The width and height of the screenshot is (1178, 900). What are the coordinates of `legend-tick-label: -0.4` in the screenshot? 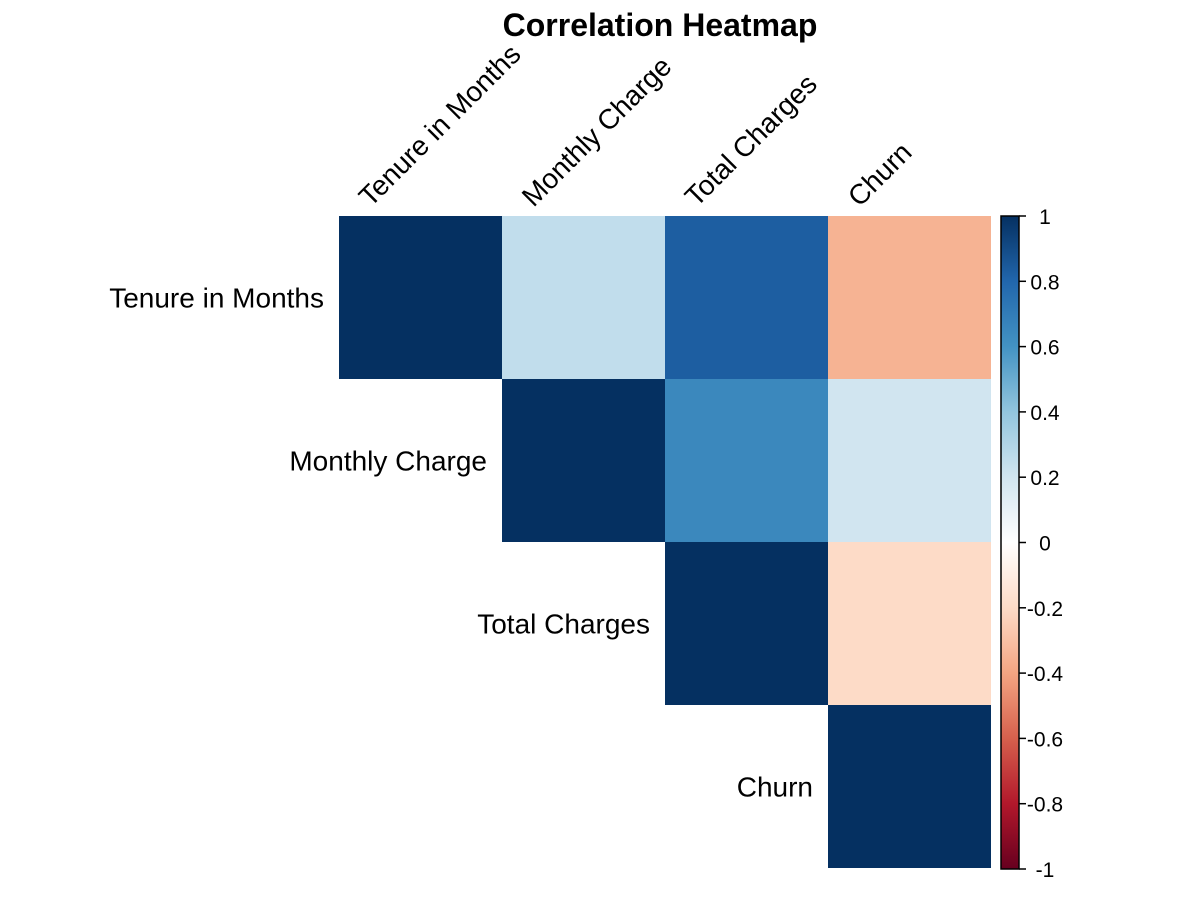 It's located at (1045, 674).